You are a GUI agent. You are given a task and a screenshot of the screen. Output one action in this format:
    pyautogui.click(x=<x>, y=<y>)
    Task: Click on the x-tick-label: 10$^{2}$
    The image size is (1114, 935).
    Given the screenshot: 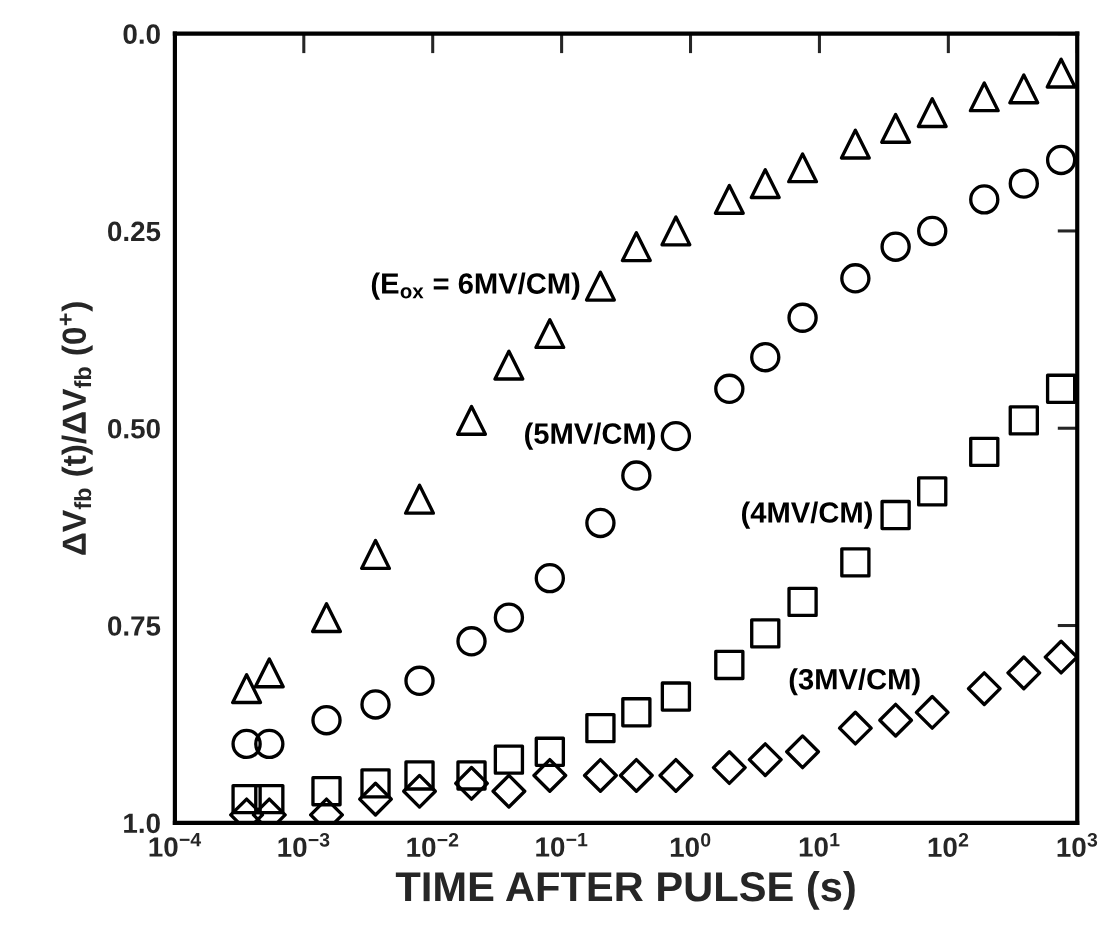 What is the action you would take?
    pyautogui.click(x=948, y=845)
    